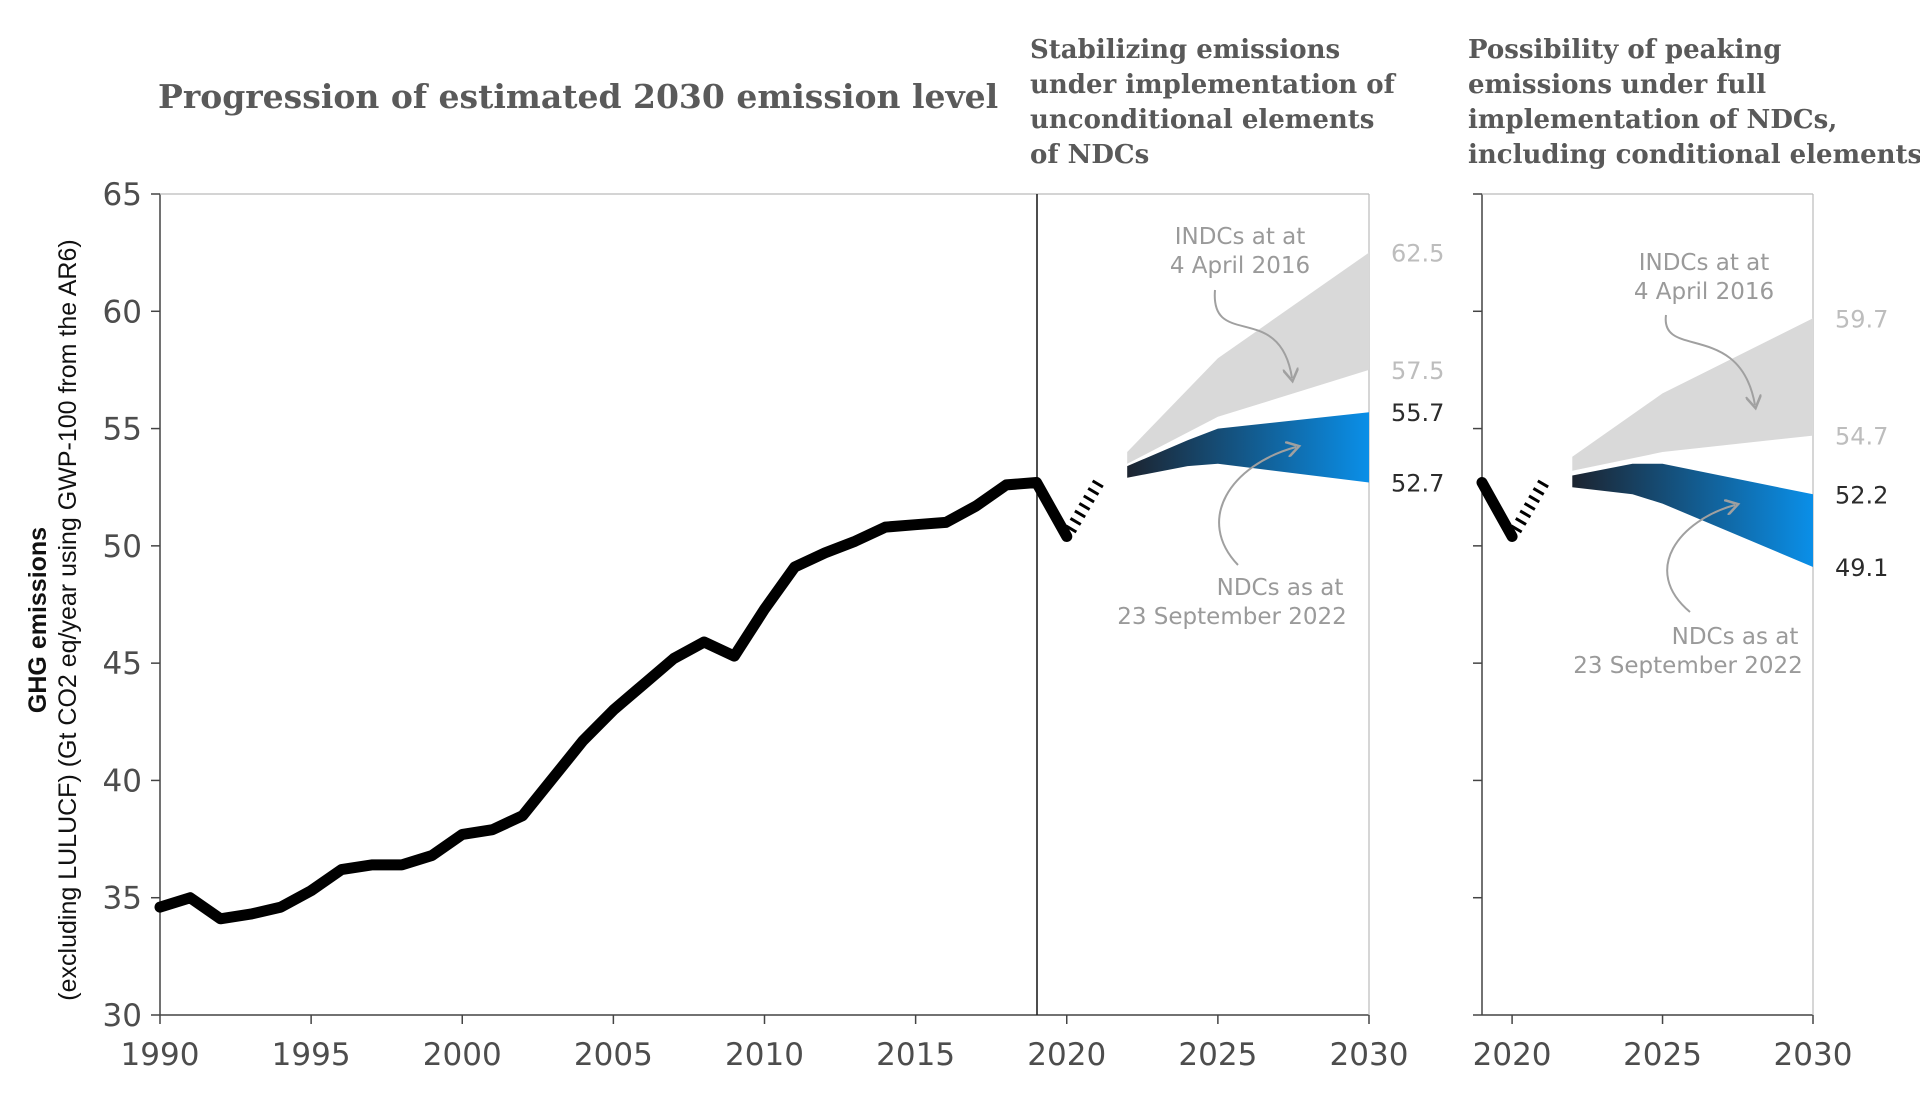  What do you see at coordinates (311, 1055) in the screenshot?
I see `x-tick-label: 1995` at bounding box center [311, 1055].